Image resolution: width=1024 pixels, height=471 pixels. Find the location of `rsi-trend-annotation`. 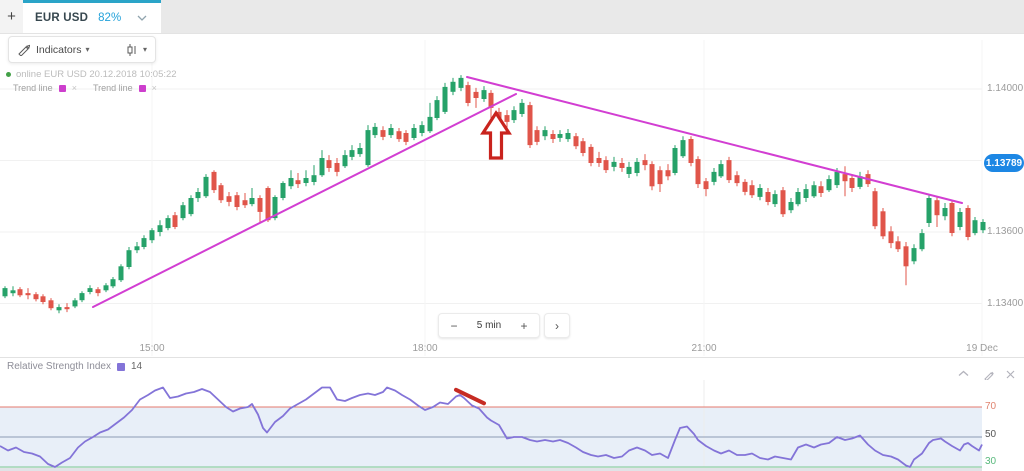

rsi-trend-annotation is located at coordinates (470, 396).